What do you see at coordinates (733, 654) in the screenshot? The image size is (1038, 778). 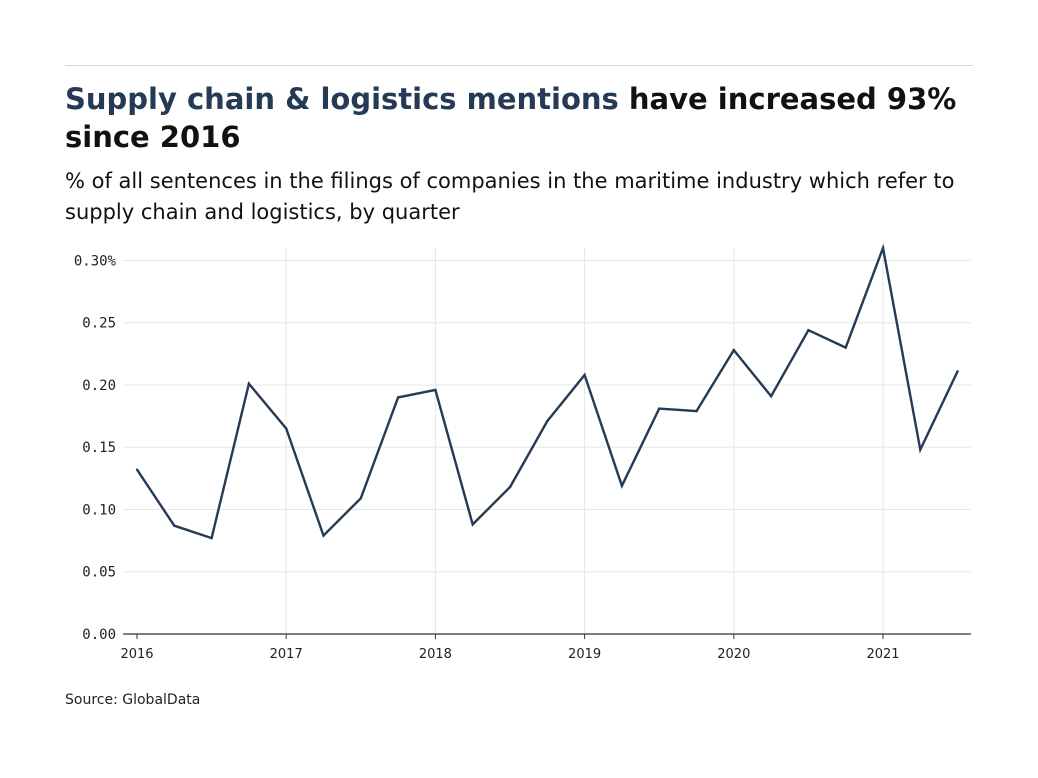 I see `x-tick-label: 2020` at bounding box center [733, 654].